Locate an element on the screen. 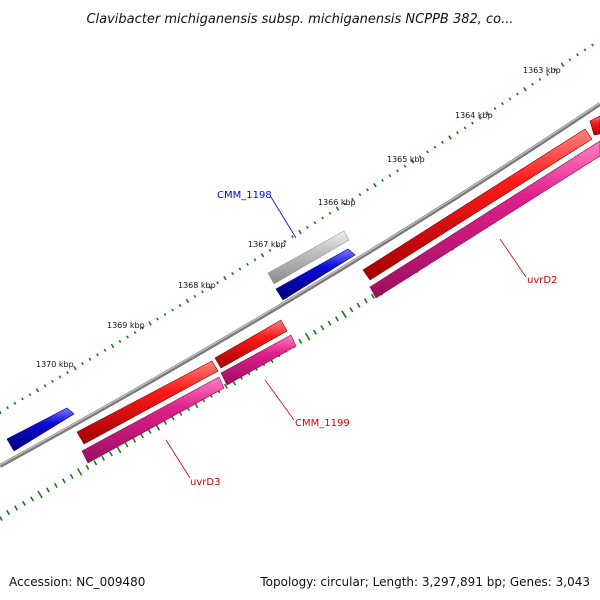 The height and width of the screenshot is (600, 600). tick-label-1368: 1368 kbp is located at coordinates (197, 285).